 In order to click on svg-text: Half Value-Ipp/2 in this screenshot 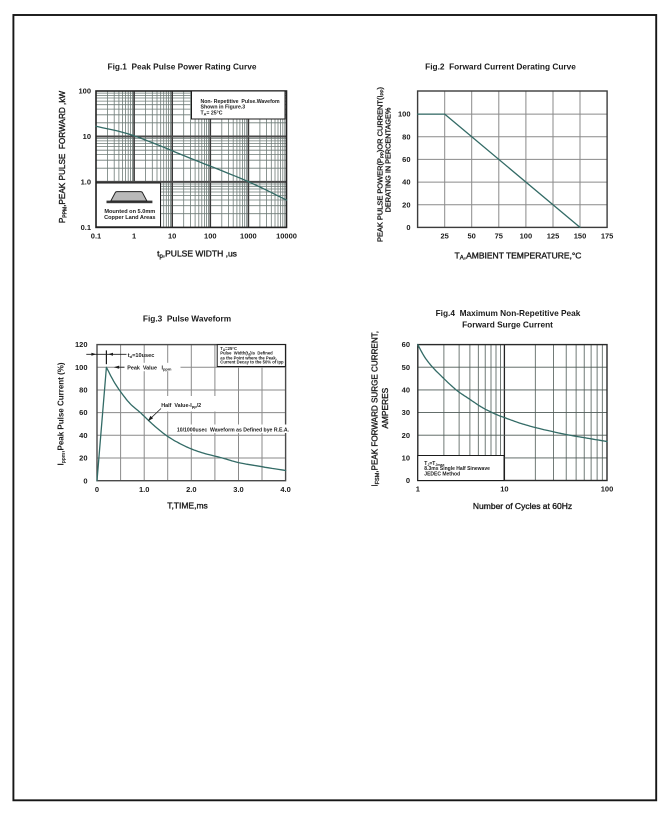, I will do `click(181, 406)`.